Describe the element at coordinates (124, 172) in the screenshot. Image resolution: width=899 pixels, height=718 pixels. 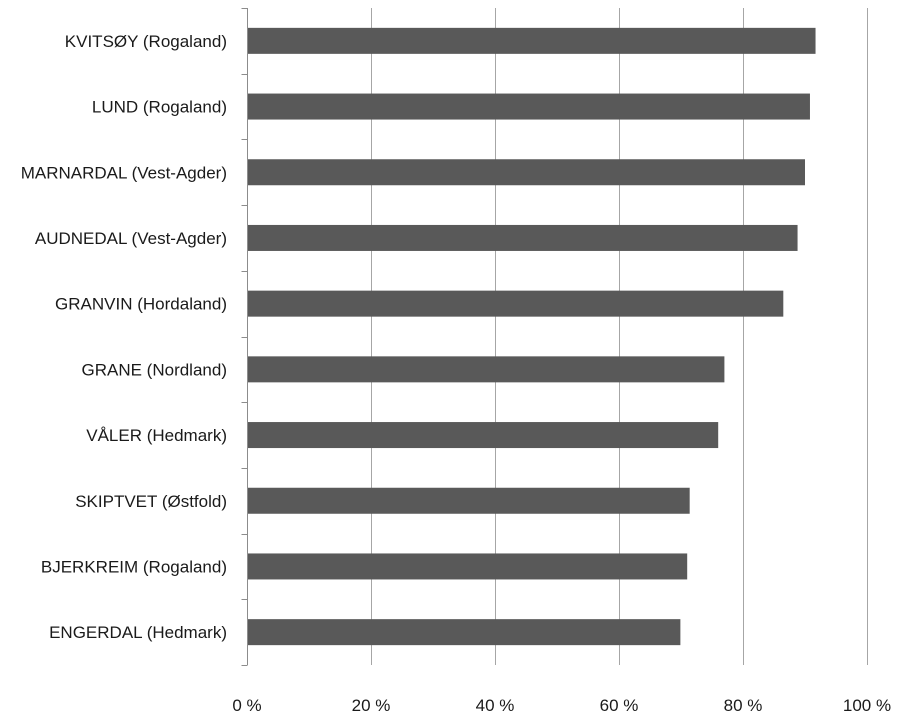
I see `category-label: MARNARDAL (Vest-Agder)` at that location.